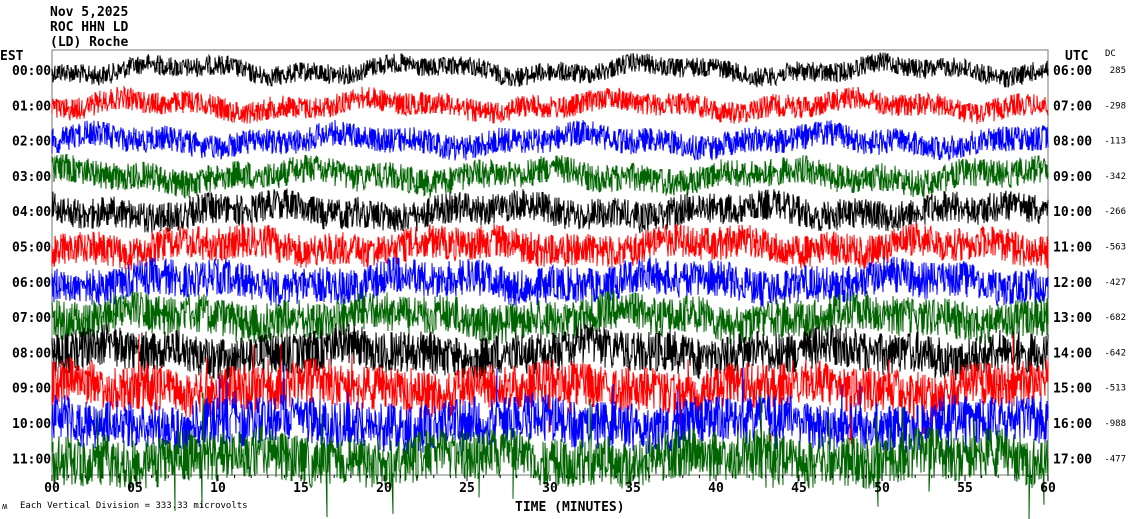  Describe the element at coordinates (31, 353) in the screenshot. I see `est-label: 08:00` at that location.